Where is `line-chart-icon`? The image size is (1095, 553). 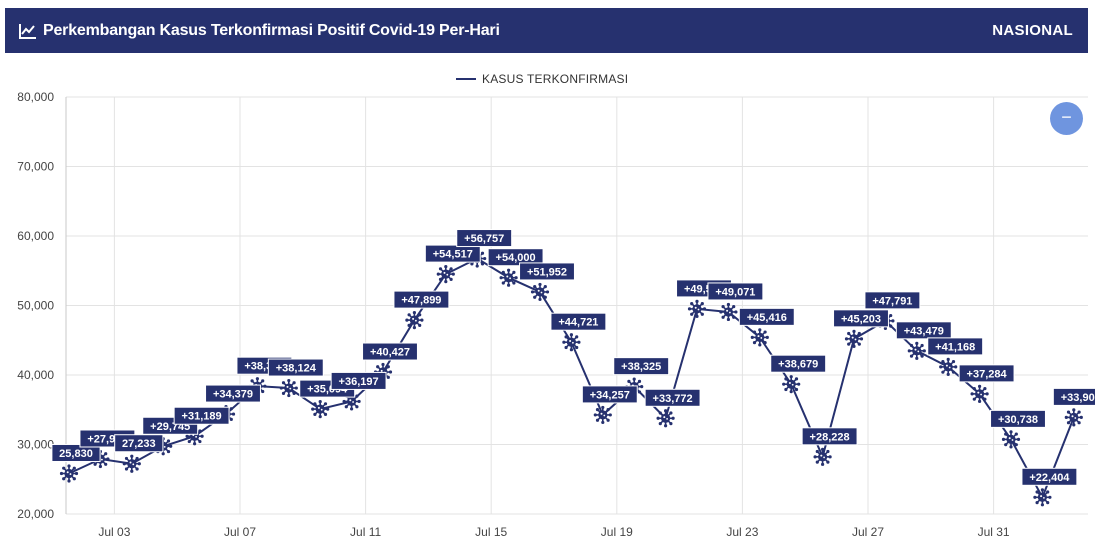 line-chart-icon is located at coordinates (27, 31).